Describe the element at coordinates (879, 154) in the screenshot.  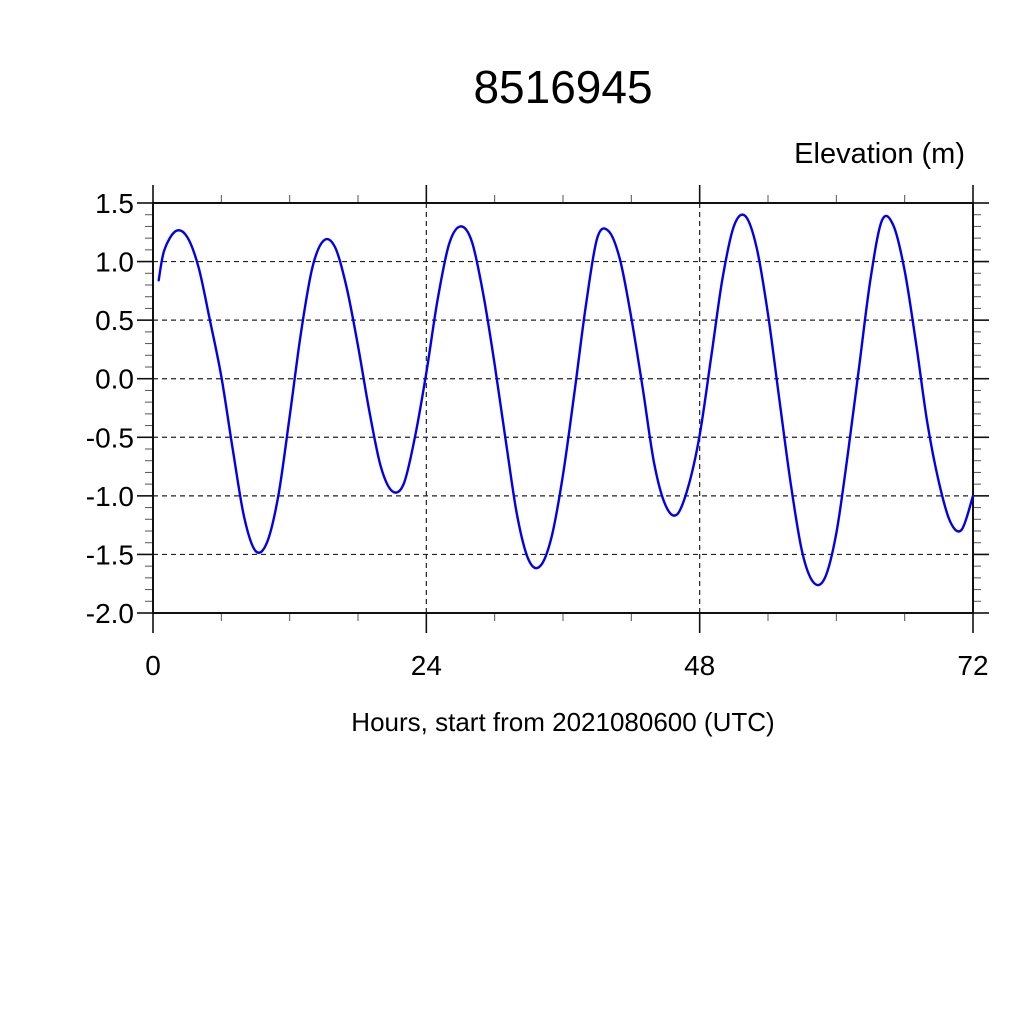
I see `y-axis-unit-label: Elevation (m)` at that location.